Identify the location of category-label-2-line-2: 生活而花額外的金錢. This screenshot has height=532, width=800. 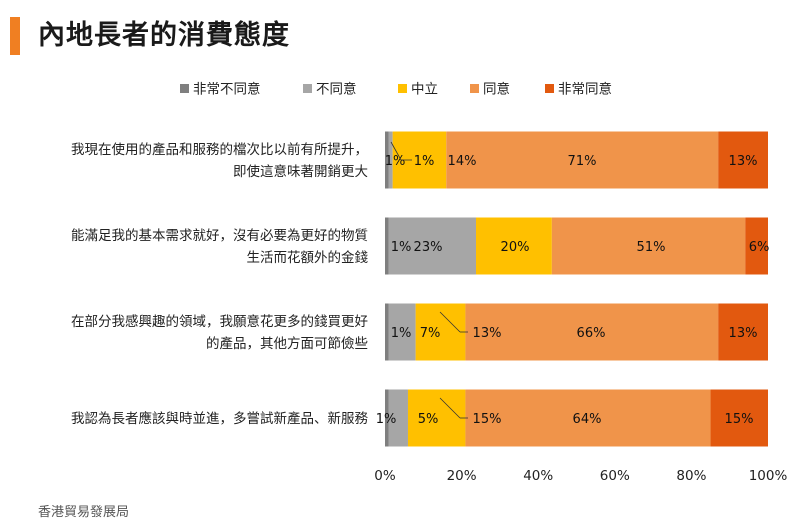
(308, 257).